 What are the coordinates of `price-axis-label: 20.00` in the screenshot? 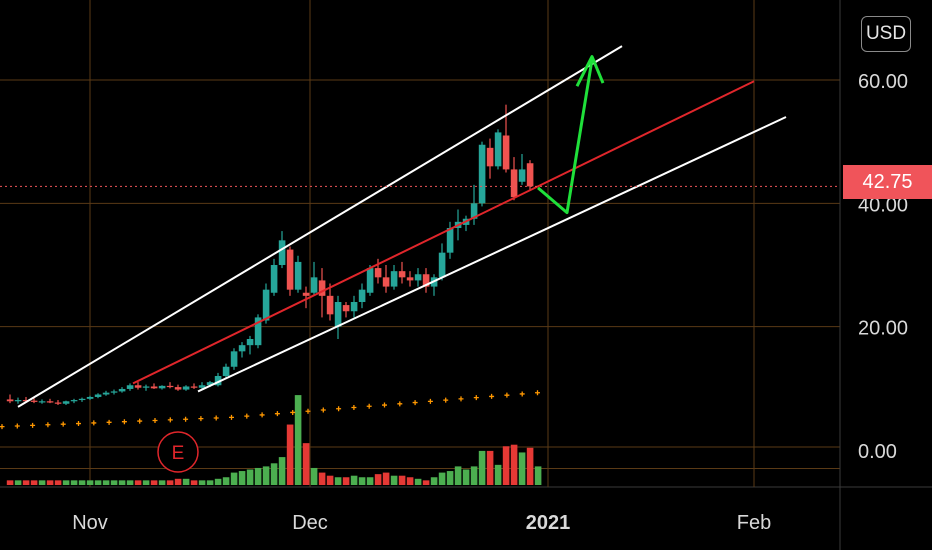 It's located at (883, 329).